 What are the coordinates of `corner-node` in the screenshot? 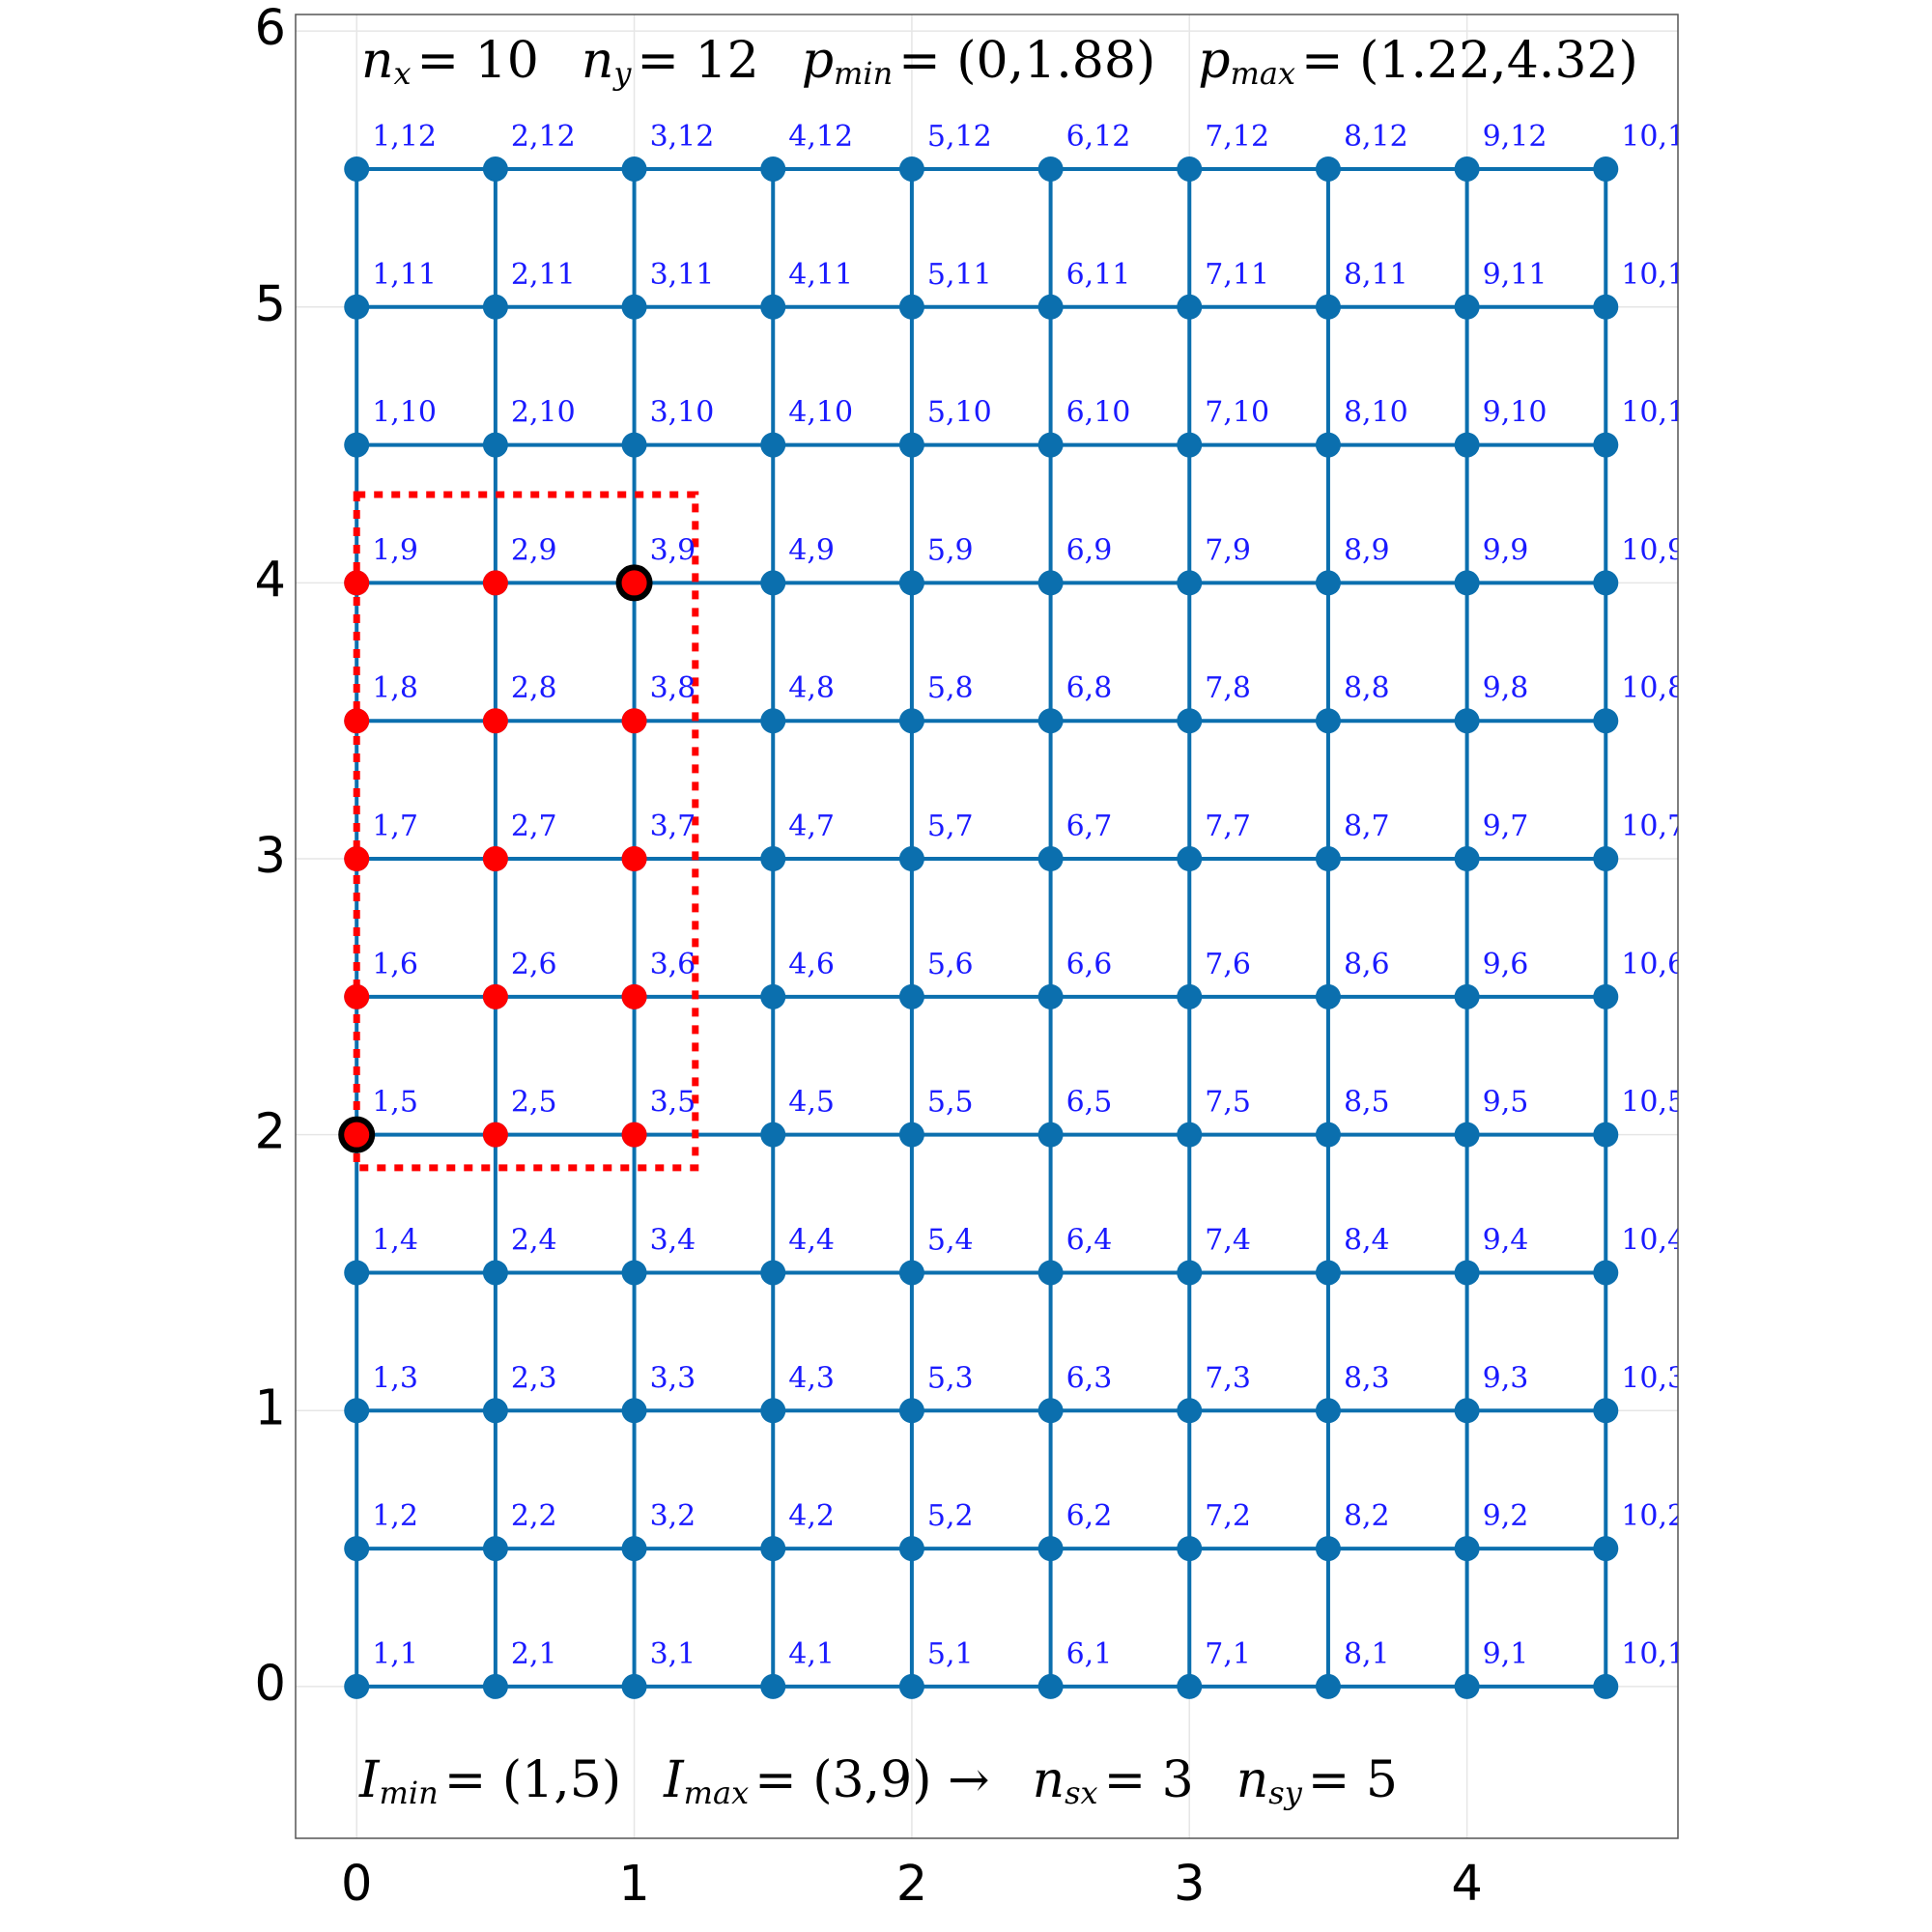 It's located at (634, 583).